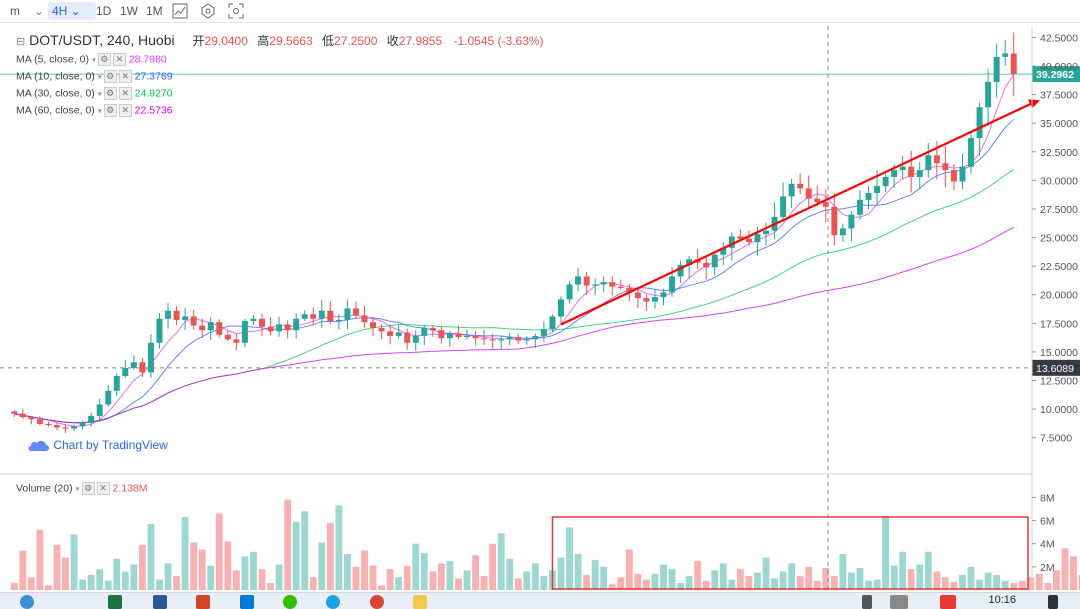 The image size is (1080, 609). What do you see at coordinates (1002, 600) in the screenshot?
I see `taskbar-clock: 10:16` at bounding box center [1002, 600].